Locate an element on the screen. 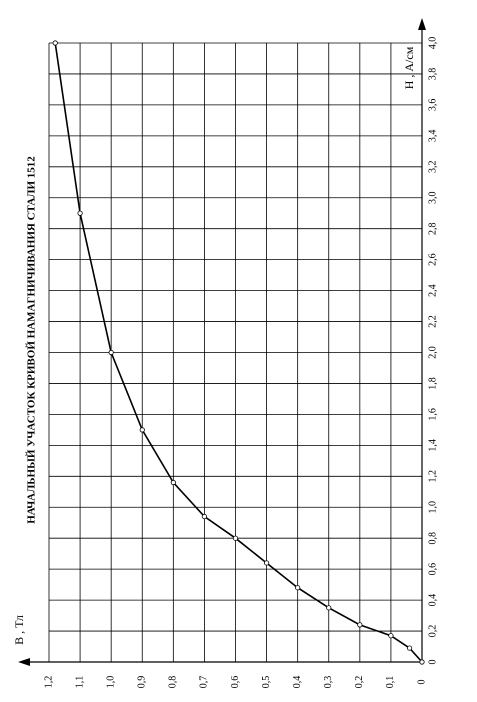 The image size is (477, 702). x-tick-label: 3,0 is located at coordinates (432, 198).